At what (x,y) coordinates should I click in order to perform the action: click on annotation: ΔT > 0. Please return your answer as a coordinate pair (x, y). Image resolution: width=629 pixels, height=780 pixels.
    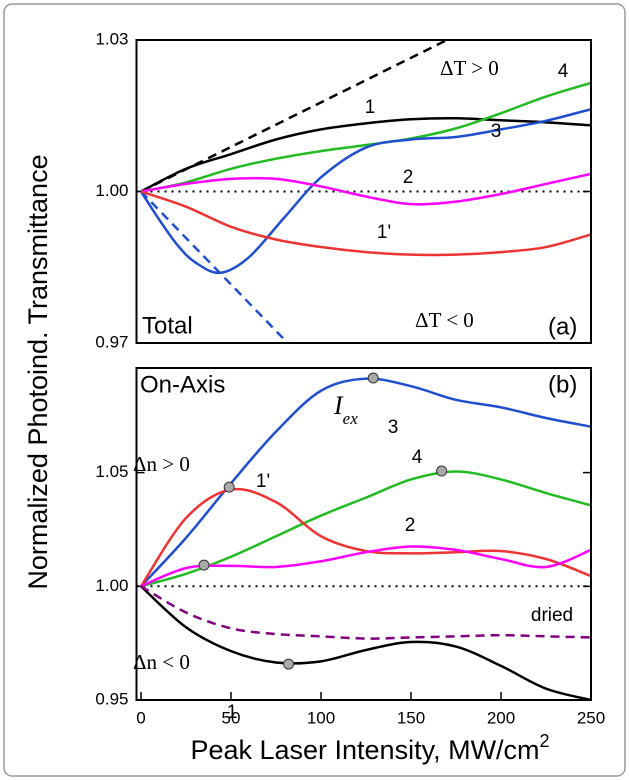
    Looking at the image, I should click on (469, 68).